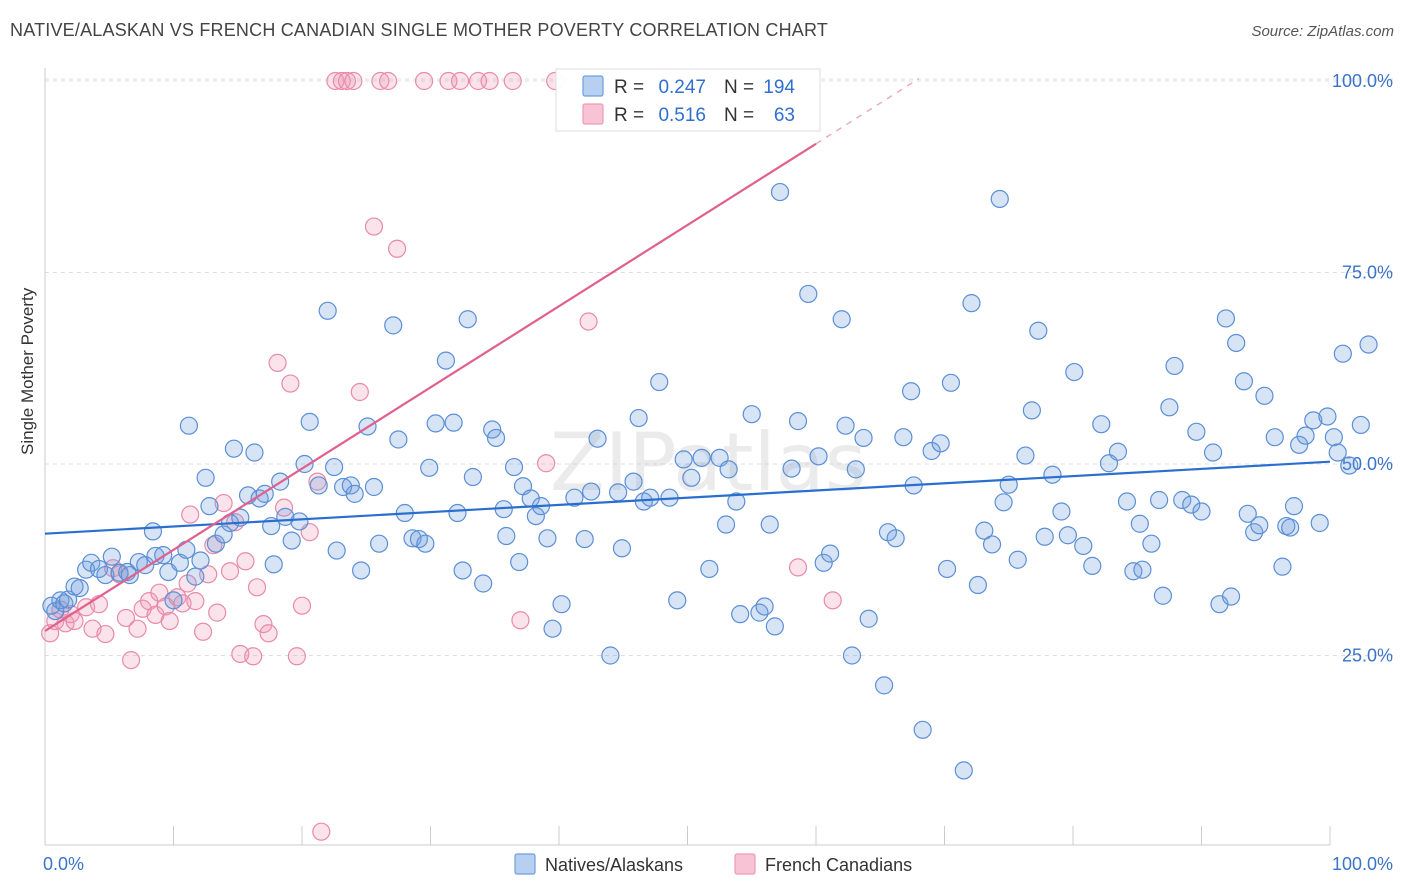 The height and width of the screenshot is (892, 1406). I want to click on stats-r-value: 0.247, so click(682, 87).